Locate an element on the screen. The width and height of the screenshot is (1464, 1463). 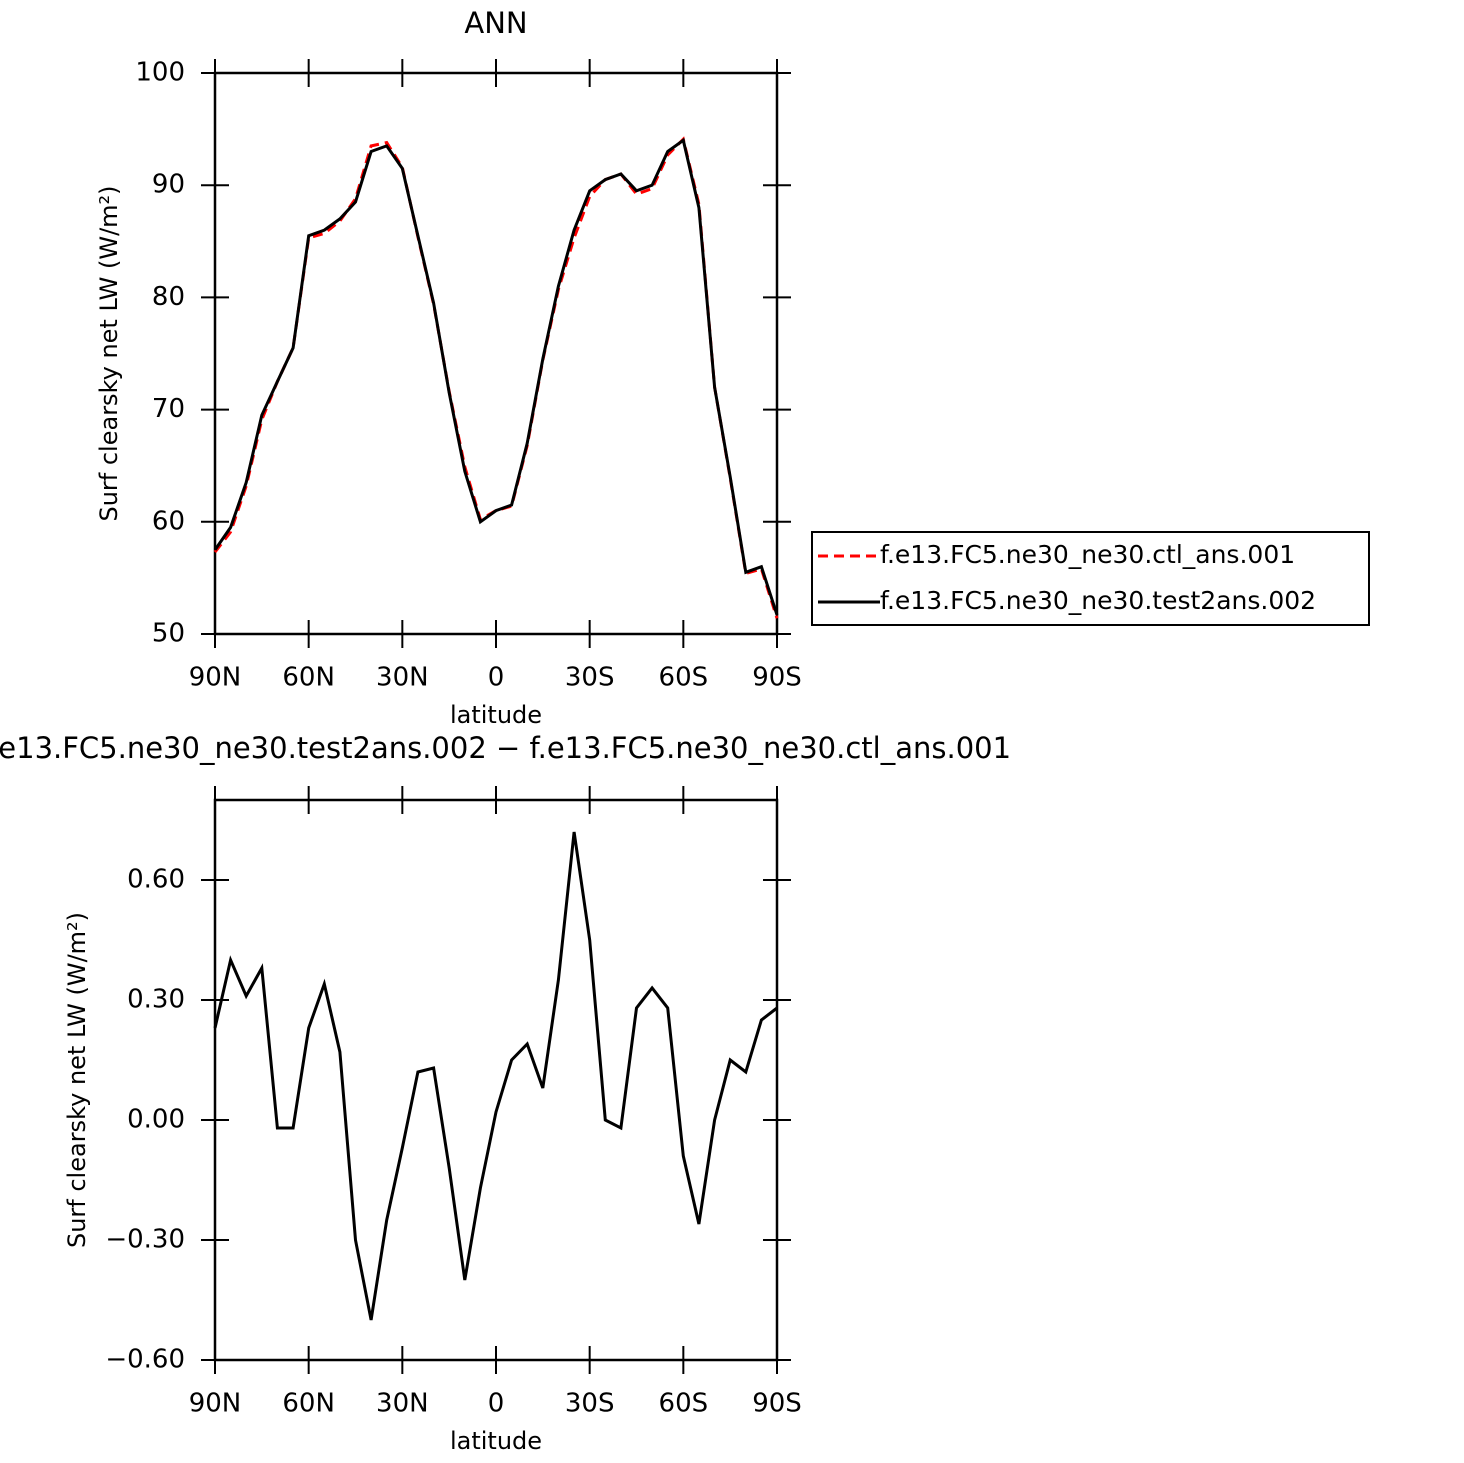
y-tick-label: 70 is located at coordinates (168, 409).